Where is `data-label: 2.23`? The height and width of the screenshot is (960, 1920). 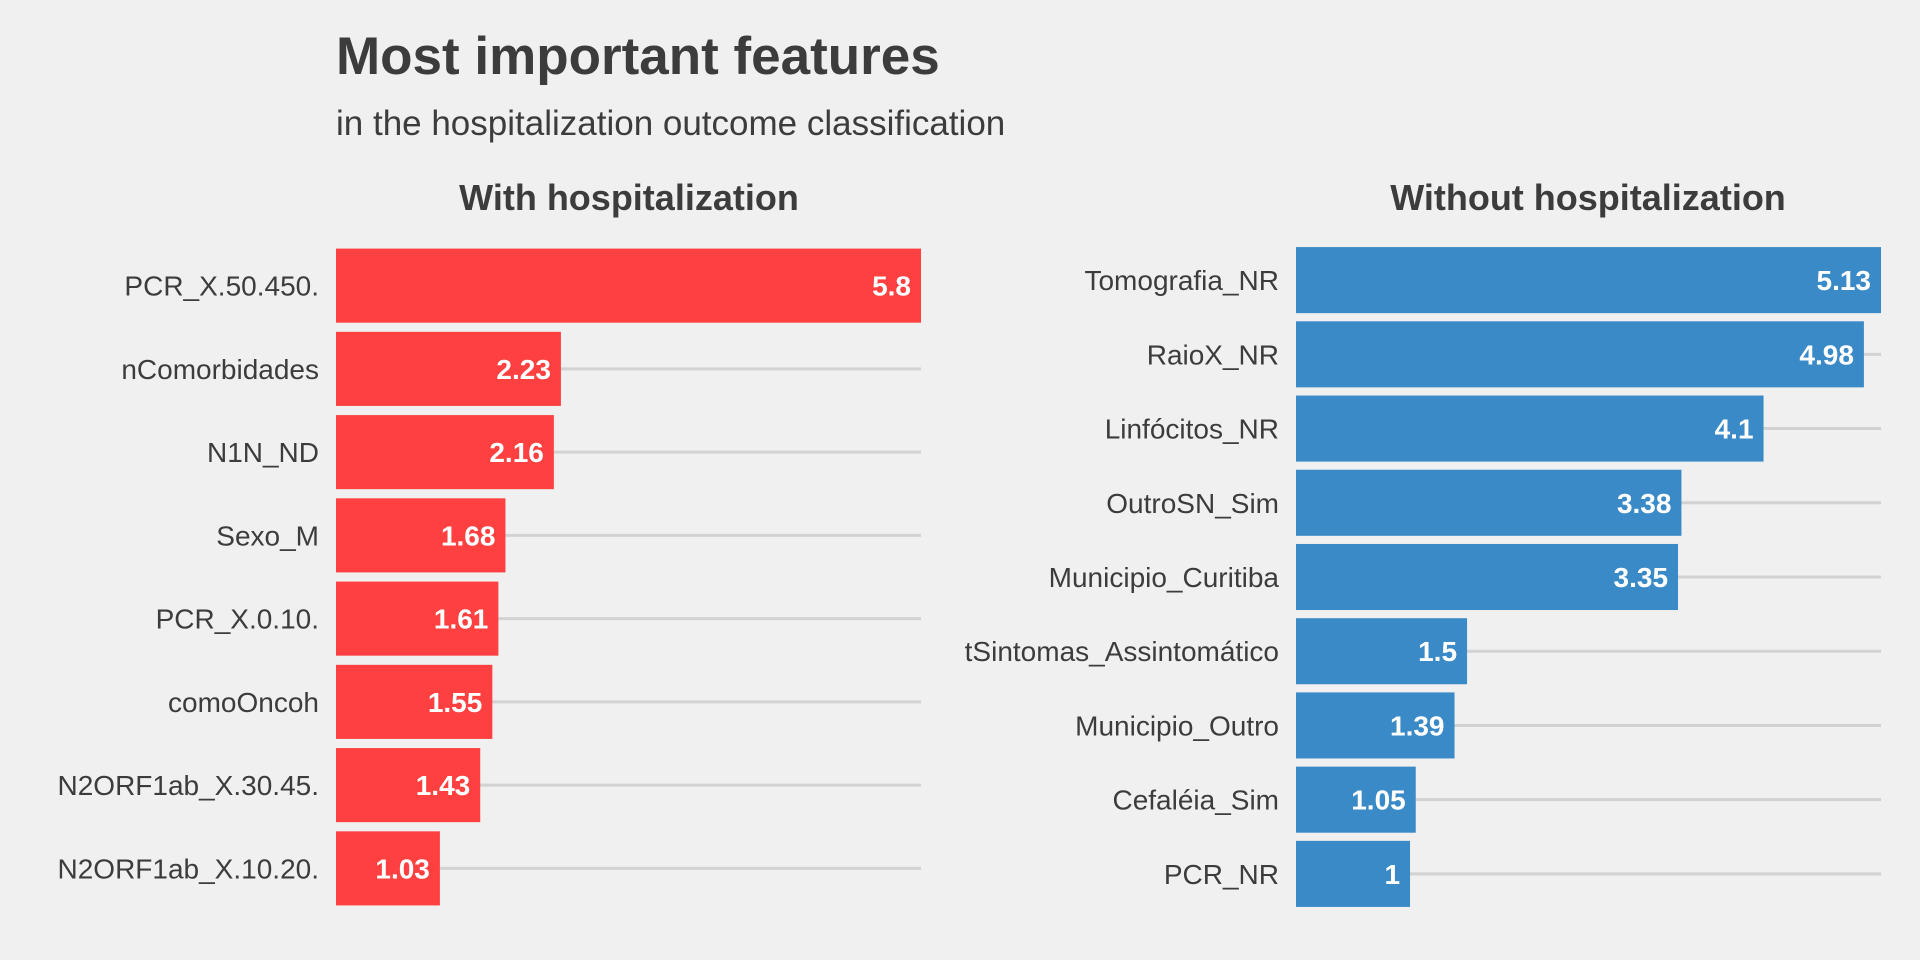 data-label: 2.23 is located at coordinates (523, 369).